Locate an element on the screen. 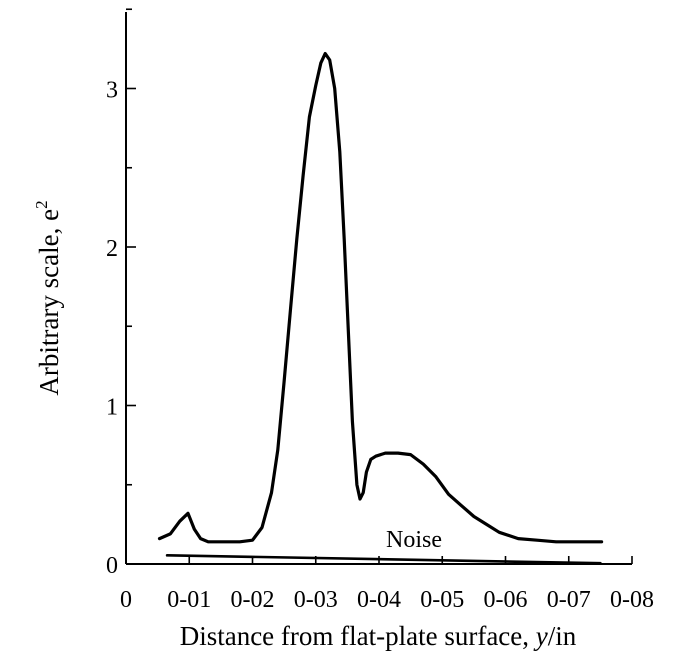 This screenshot has width=700, height=661. y-tick-label: 0 is located at coordinates (112, 566).